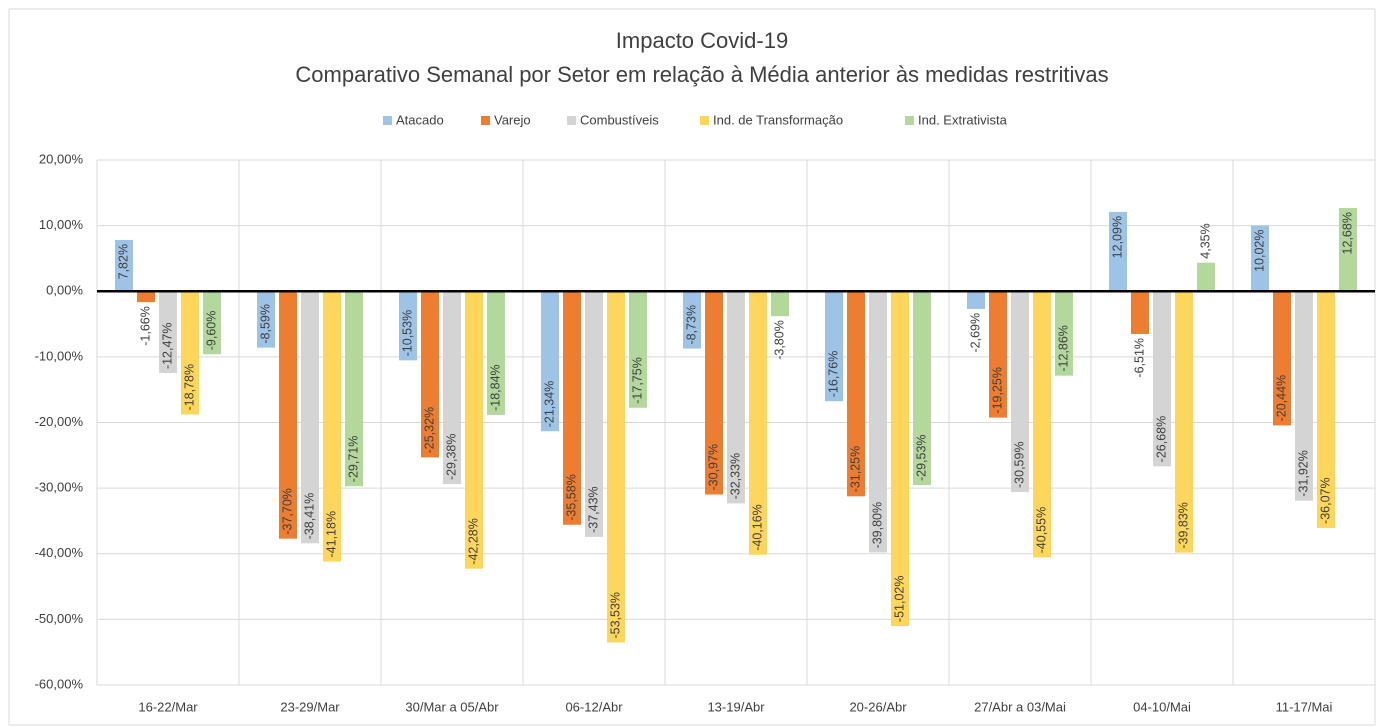 This screenshot has height=727, width=1384. What do you see at coordinates (310, 706) in the screenshot?
I see `x-tick-label: 23-29/Mar` at bounding box center [310, 706].